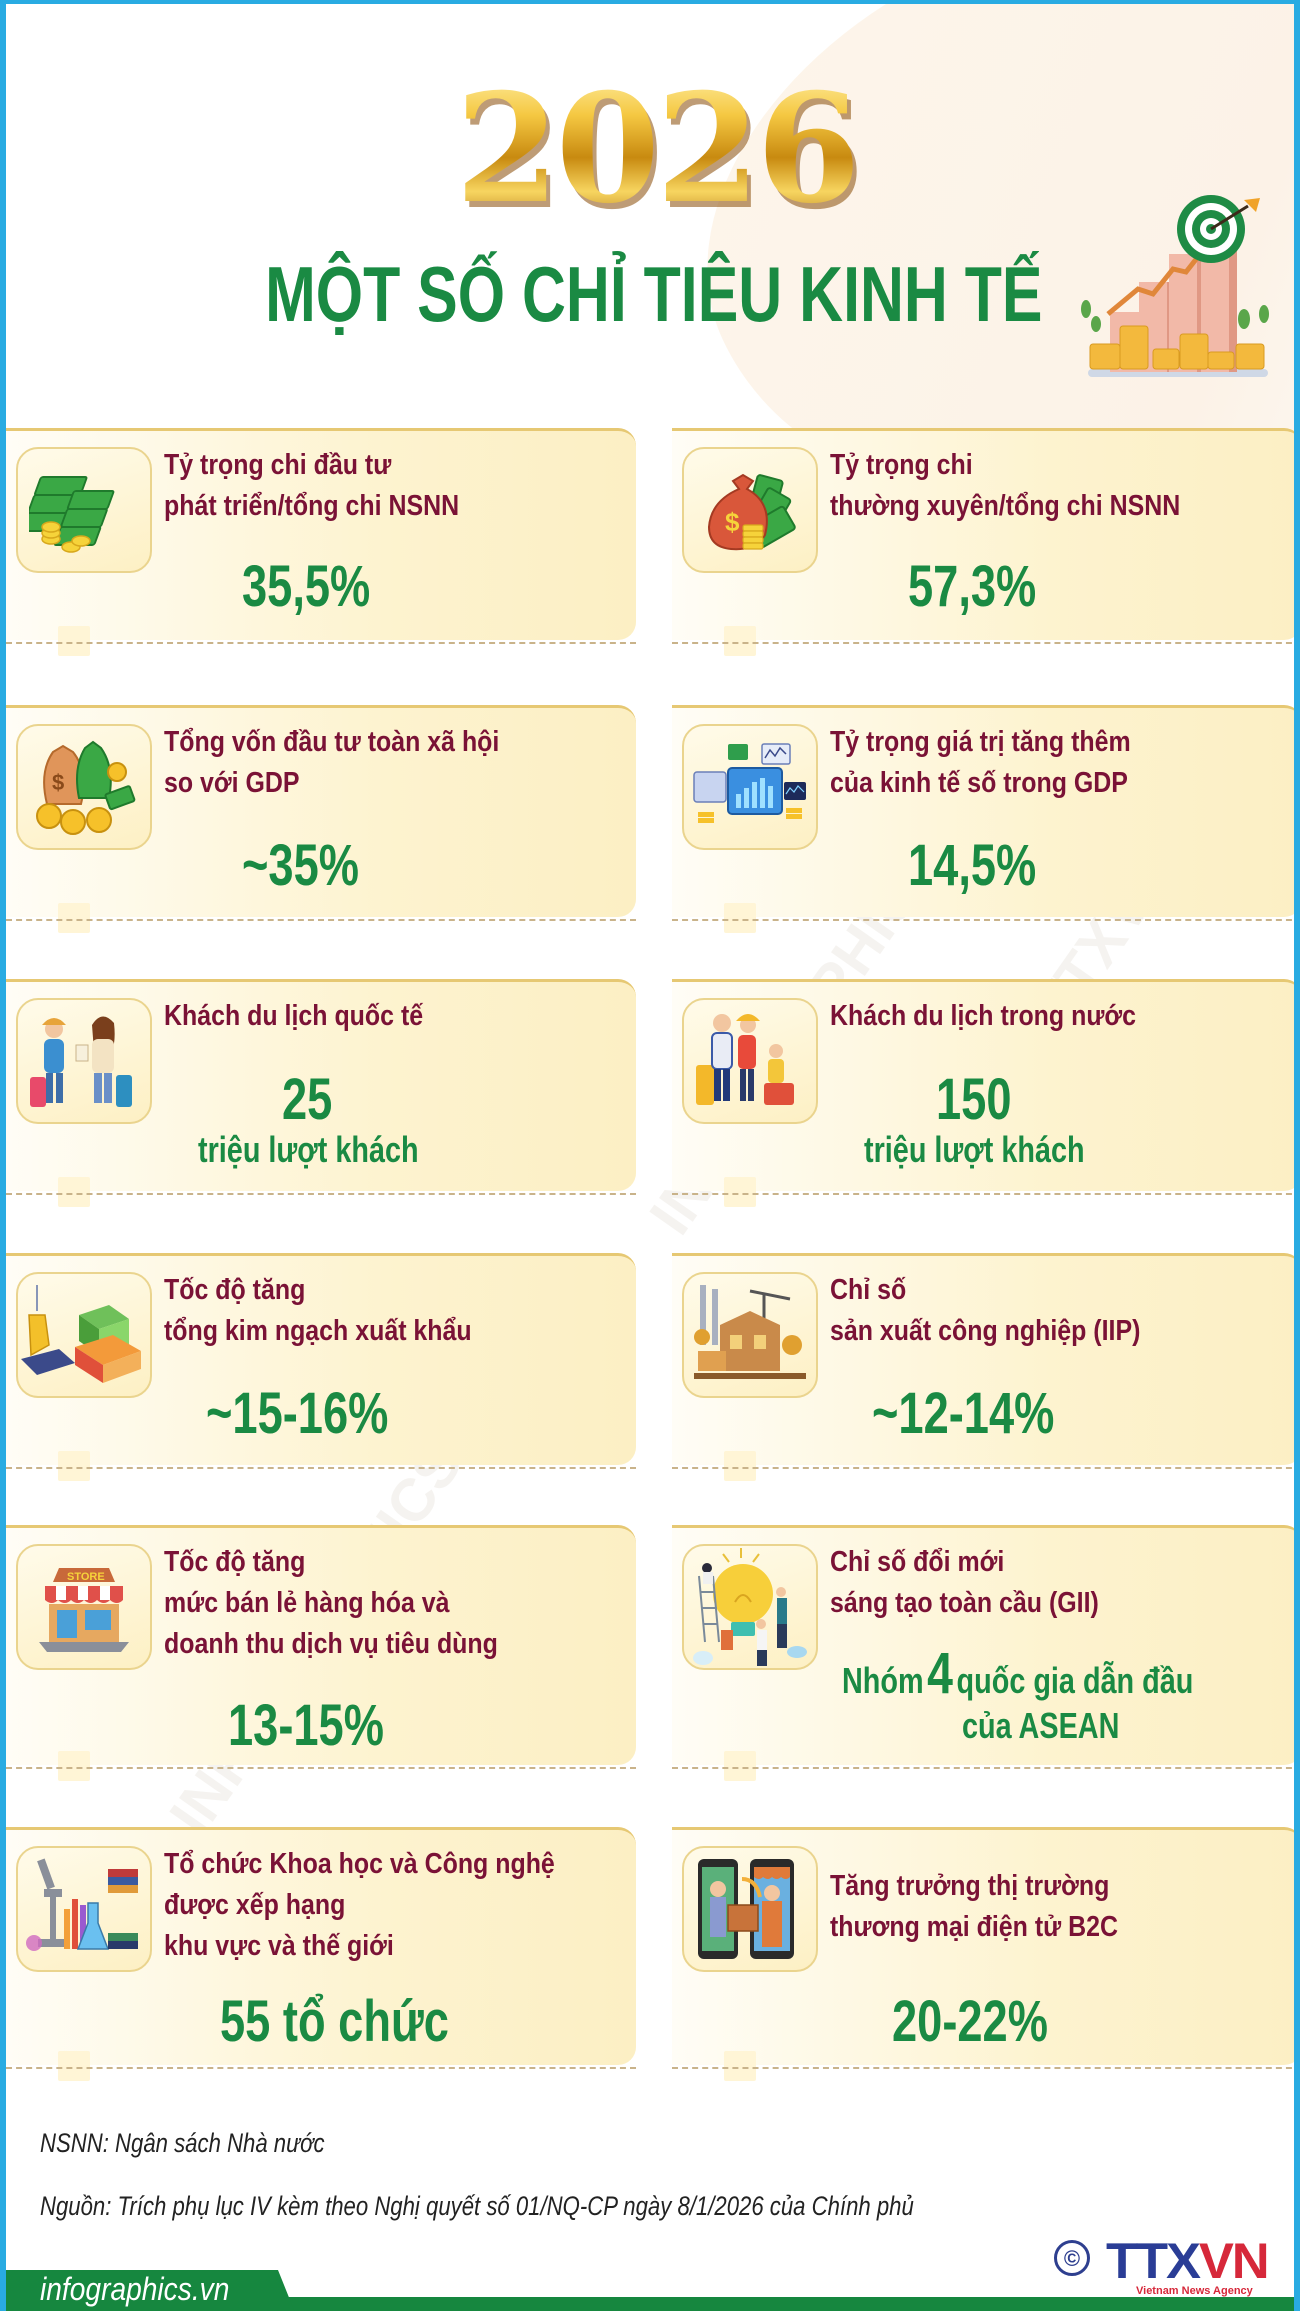  Describe the element at coordinates (307, 1099) in the screenshot. I see `card-value: 25` at that location.